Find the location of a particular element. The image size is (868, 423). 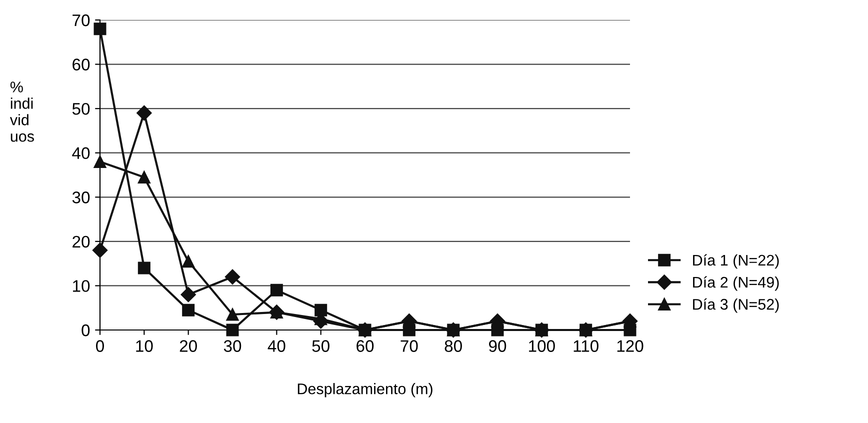

x-tick-label: 120 is located at coordinates (630, 346).